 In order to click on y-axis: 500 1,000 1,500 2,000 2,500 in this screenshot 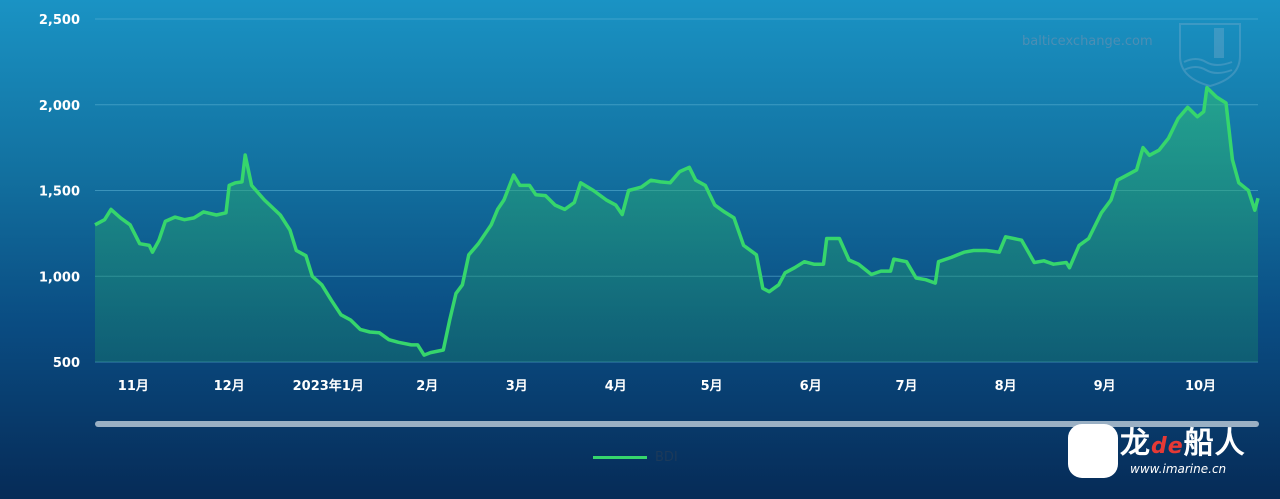, I will do `click(59, 192)`.